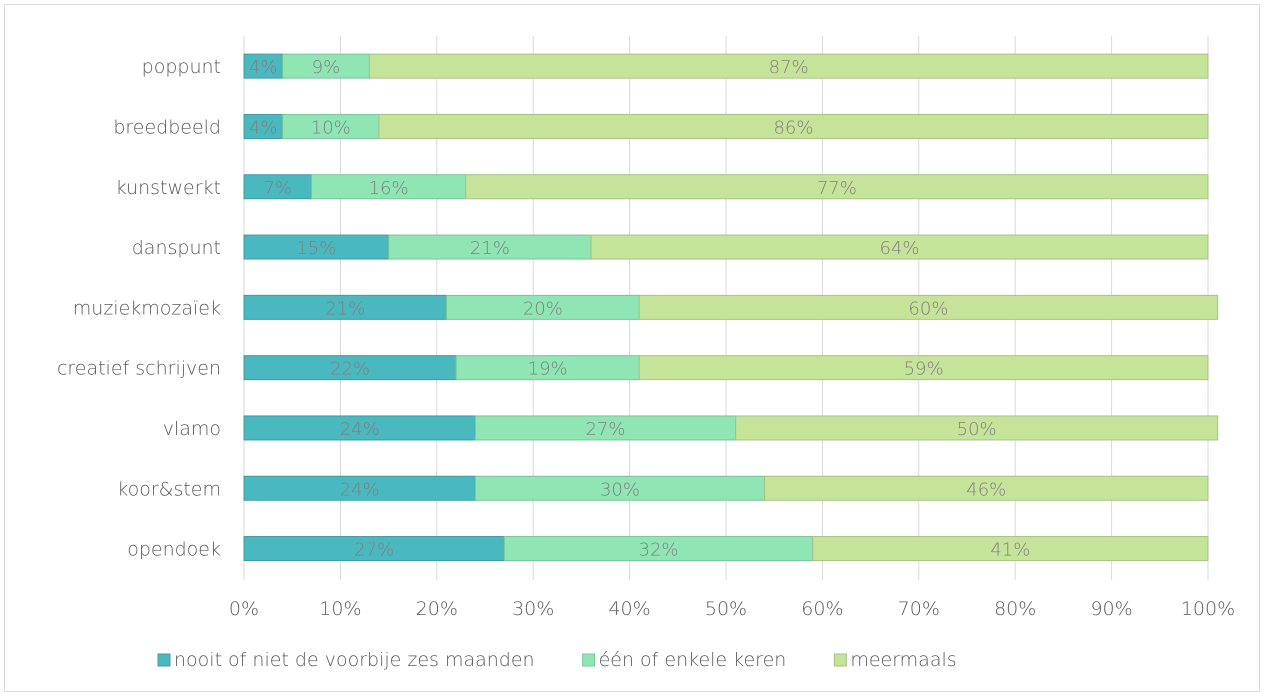  What do you see at coordinates (919, 609) in the screenshot?
I see `x-tick-label: 70%` at bounding box center [919, 609].